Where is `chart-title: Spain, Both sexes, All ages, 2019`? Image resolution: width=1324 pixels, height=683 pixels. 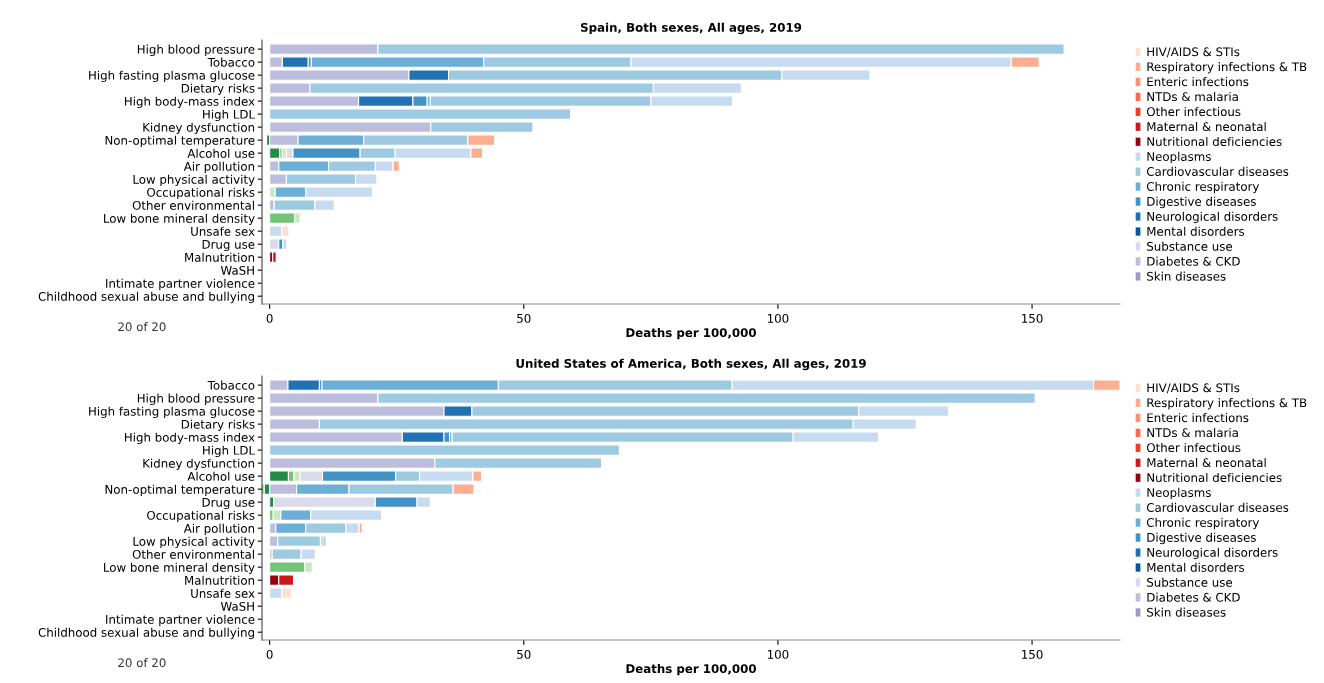
chart-title: Spain, Both sexes, All ages, 2019 is located at coordinates (691, 28).